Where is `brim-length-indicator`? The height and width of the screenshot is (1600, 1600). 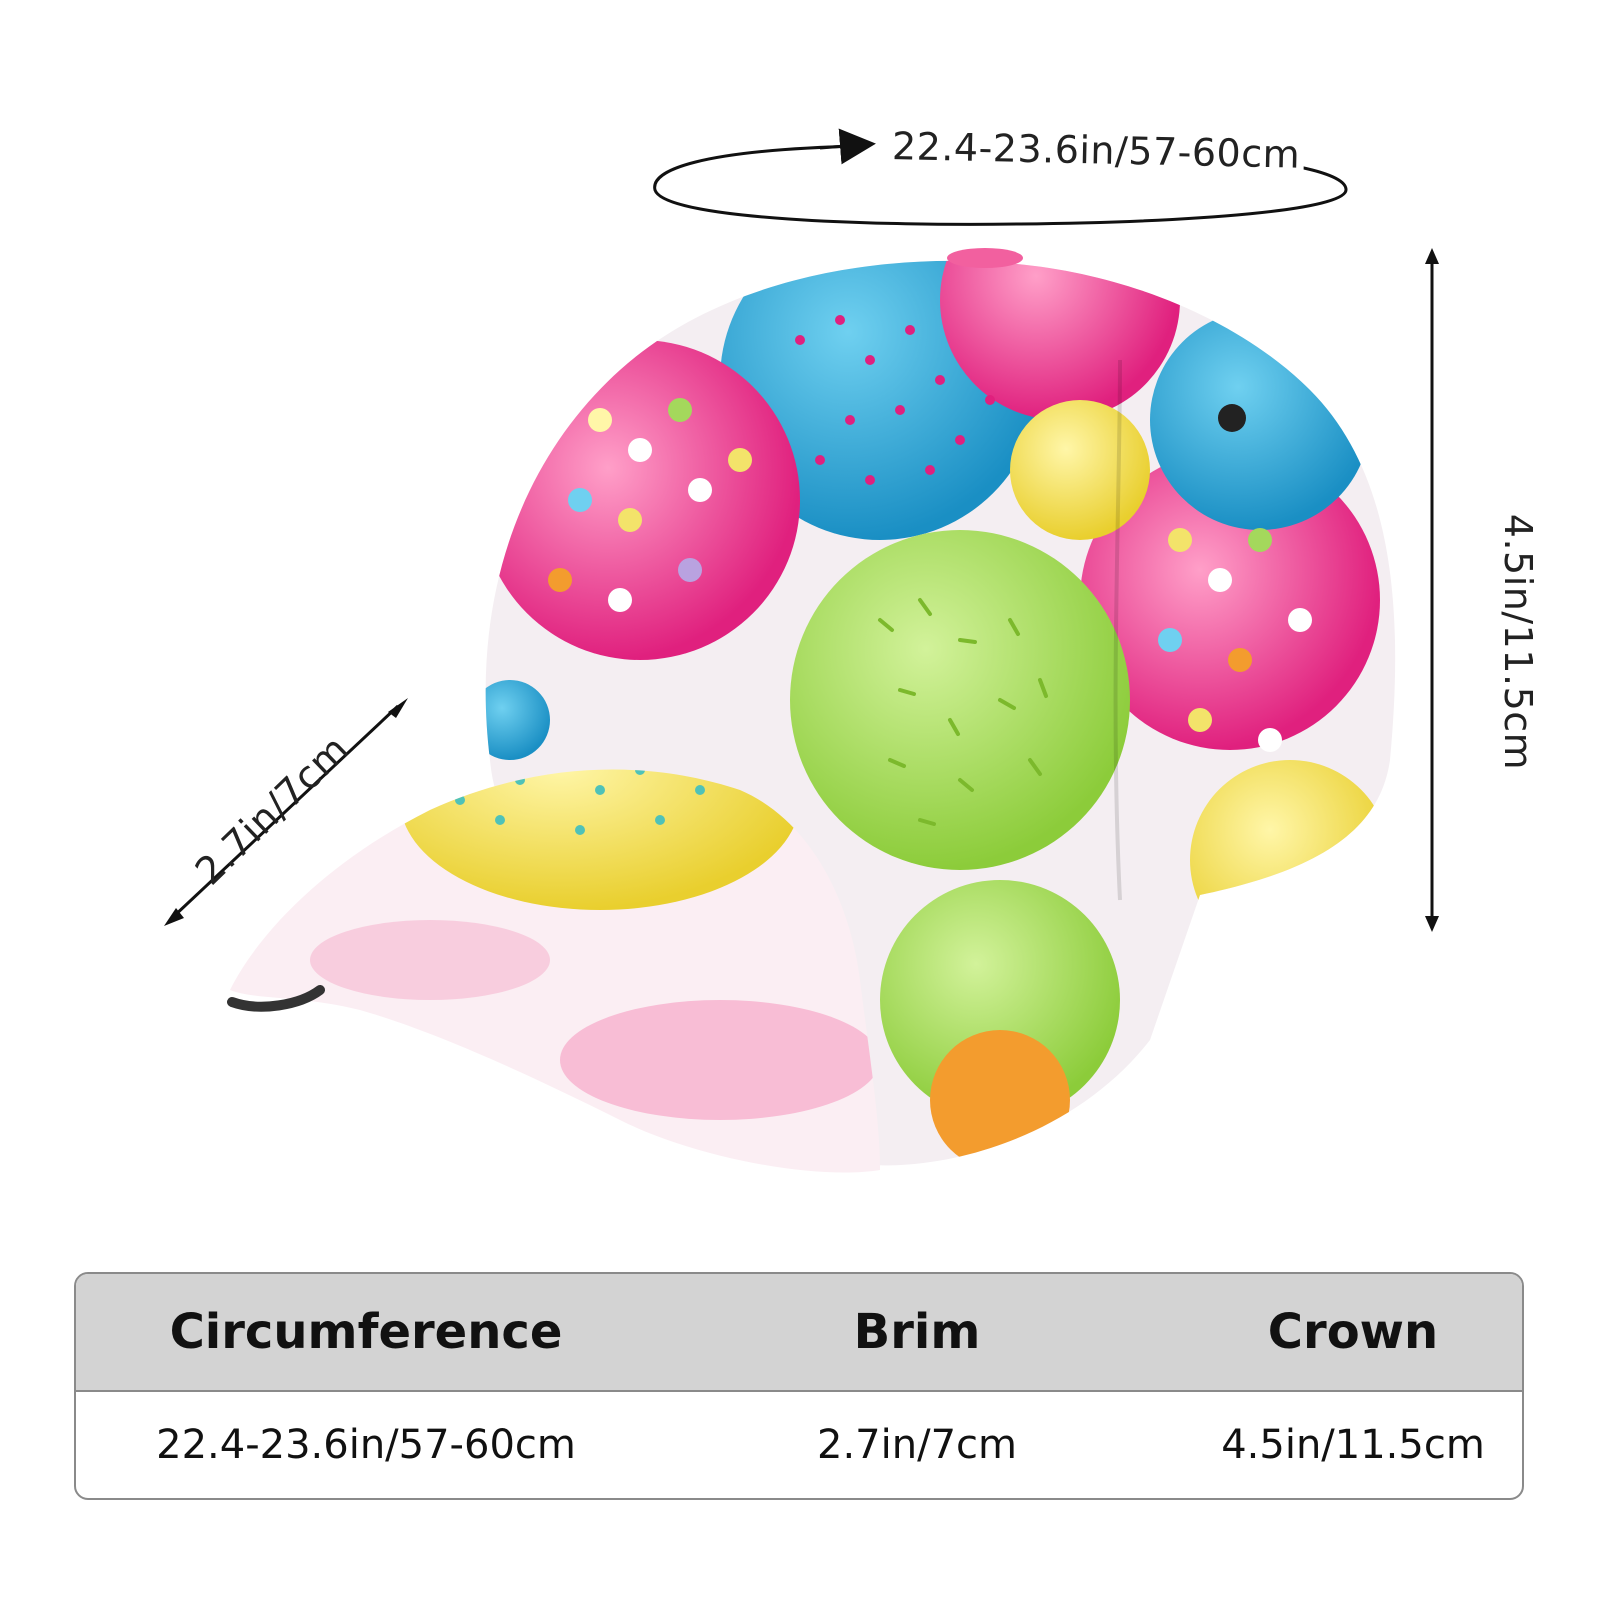
brim-length-indicator is located at coordinates (286, 812).